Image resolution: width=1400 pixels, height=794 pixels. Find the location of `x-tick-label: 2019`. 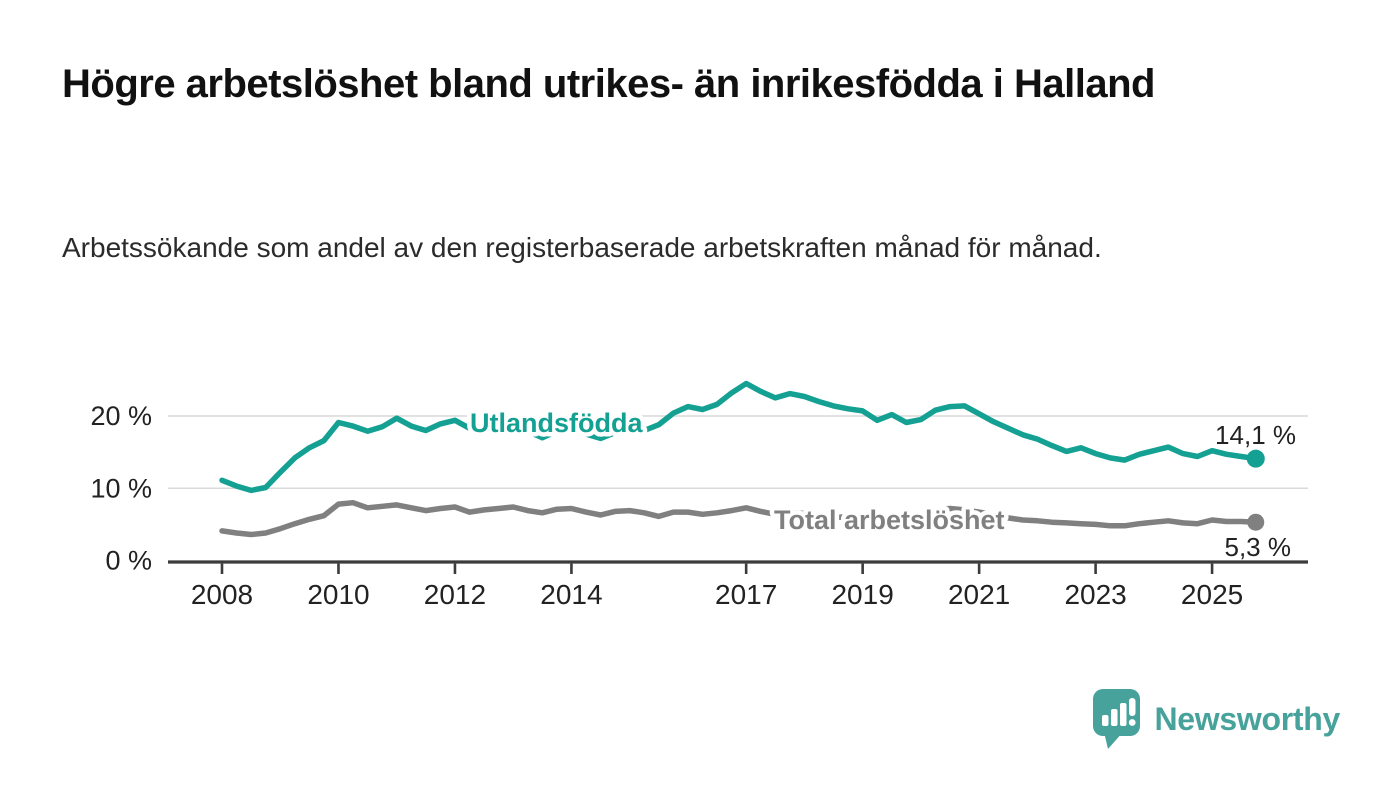

x-tick-label: 2019 is located at coordinates (862, 594).